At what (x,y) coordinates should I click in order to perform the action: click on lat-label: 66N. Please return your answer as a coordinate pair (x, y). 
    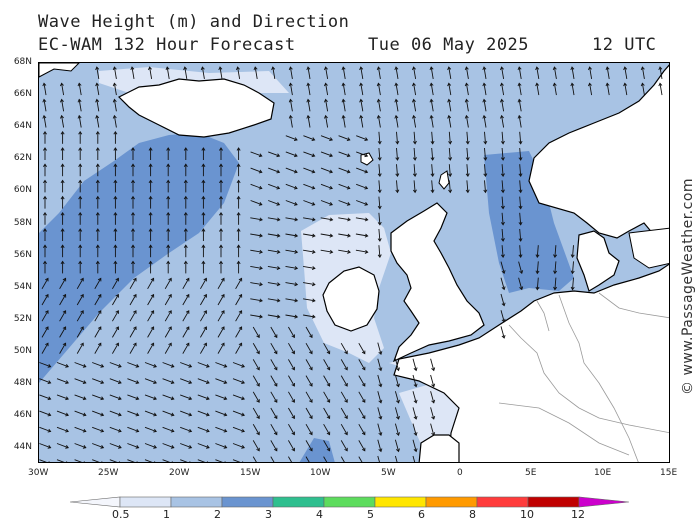
    Looking at the image, I should click on (22, 94).